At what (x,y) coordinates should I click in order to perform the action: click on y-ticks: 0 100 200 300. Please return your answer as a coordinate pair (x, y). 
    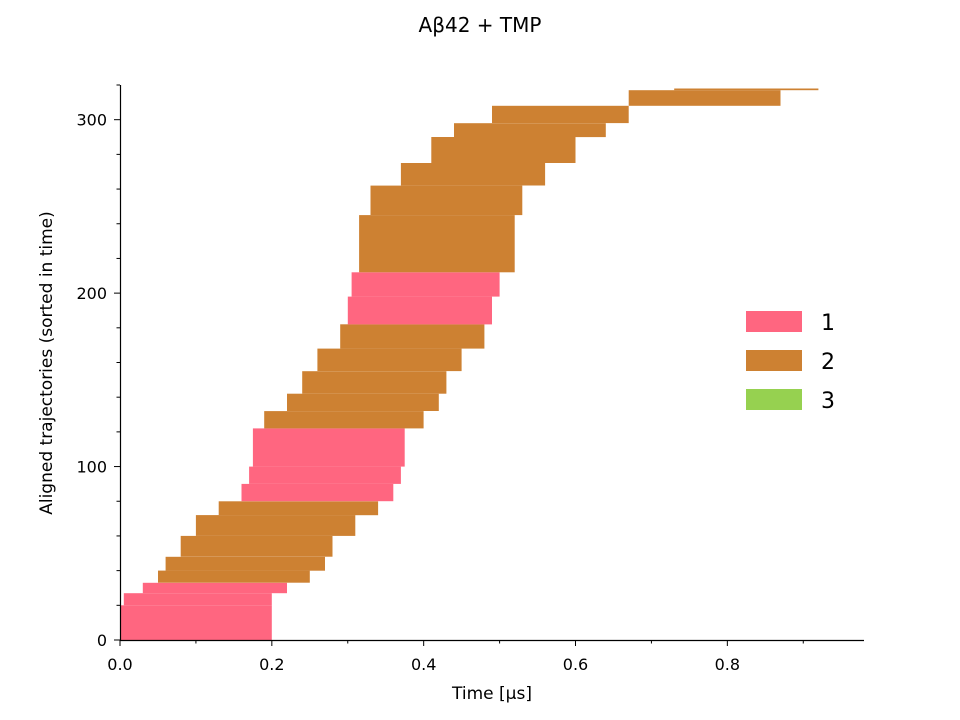
    Looking at the image, I should click on (98, 367).